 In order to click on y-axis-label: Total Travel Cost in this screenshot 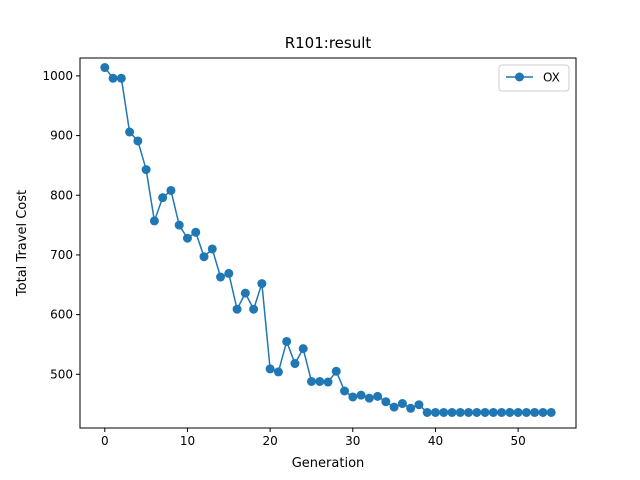, I will do `click(22, 243)`.